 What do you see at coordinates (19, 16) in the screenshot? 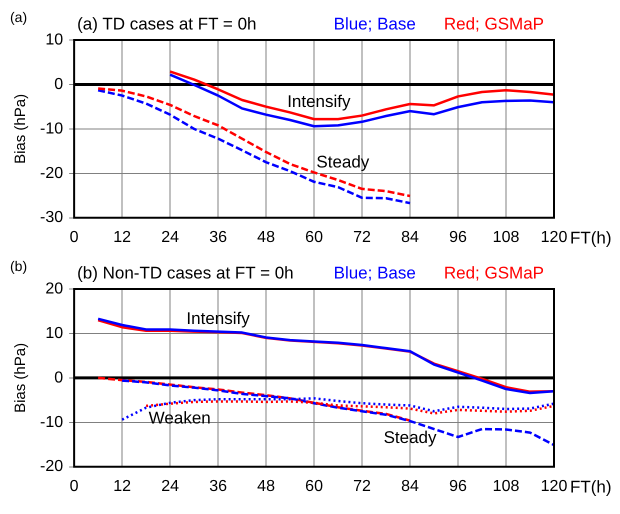
I see `text: (a)` at bounding box center [19, 16].